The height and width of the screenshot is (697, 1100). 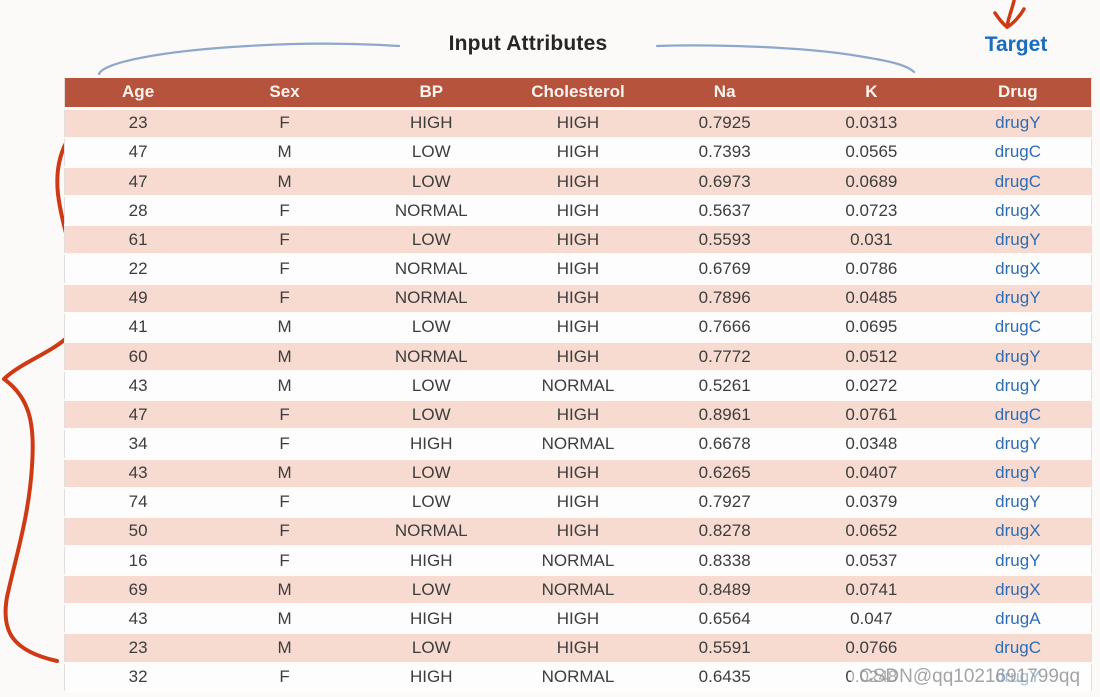 What do you see at coordinates (871, 211) in the screenshot?
I see `table-cell: 0.0723` at bounding box center [871, 211].